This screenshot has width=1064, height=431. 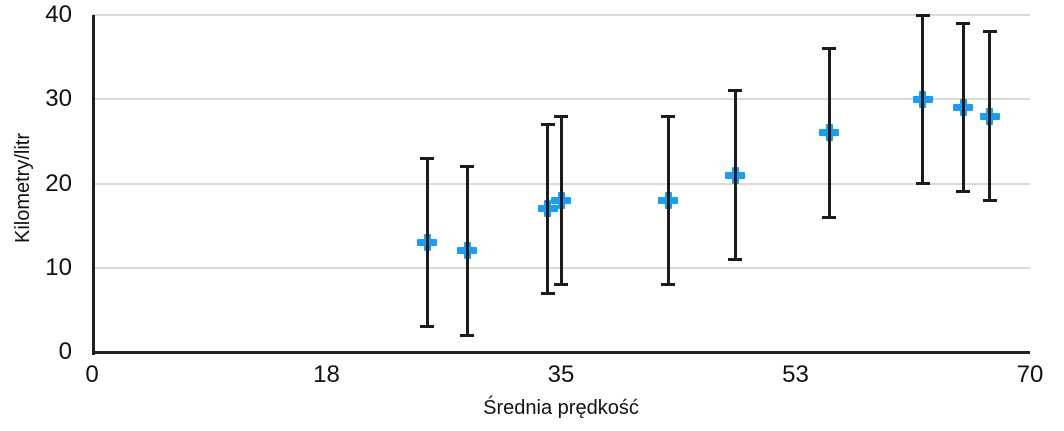 I want to click on y-axis-line, so click(x=93, y=185).